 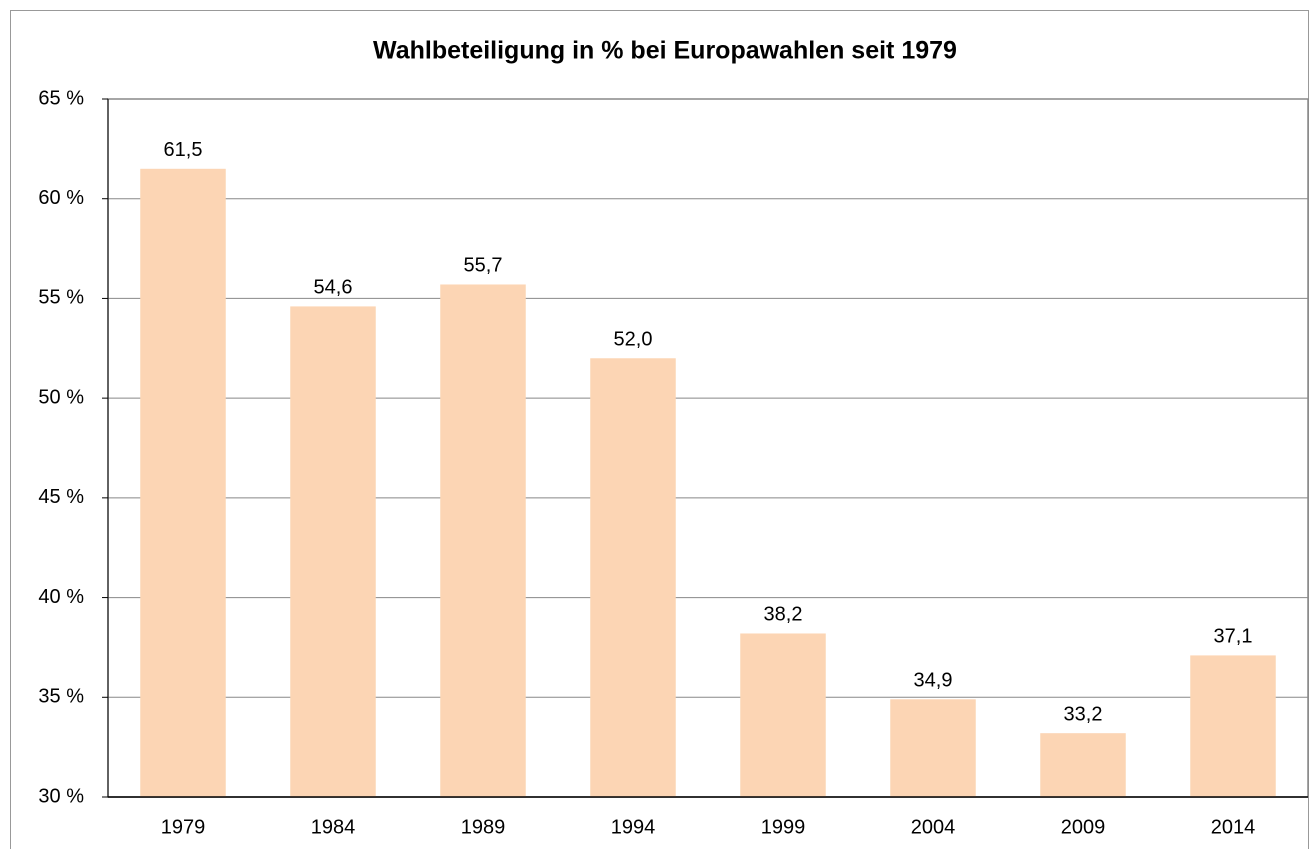 I want to click on x-tick-label: 2004, so click(x=933, y=827).